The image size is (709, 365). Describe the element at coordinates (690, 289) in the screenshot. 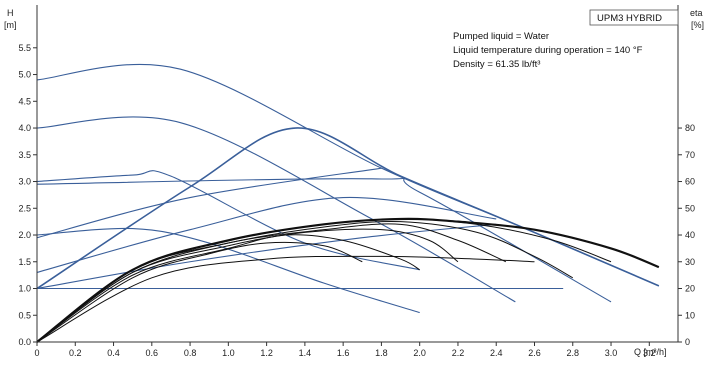

I see `y-right-tick-label-2: 20` at that location.